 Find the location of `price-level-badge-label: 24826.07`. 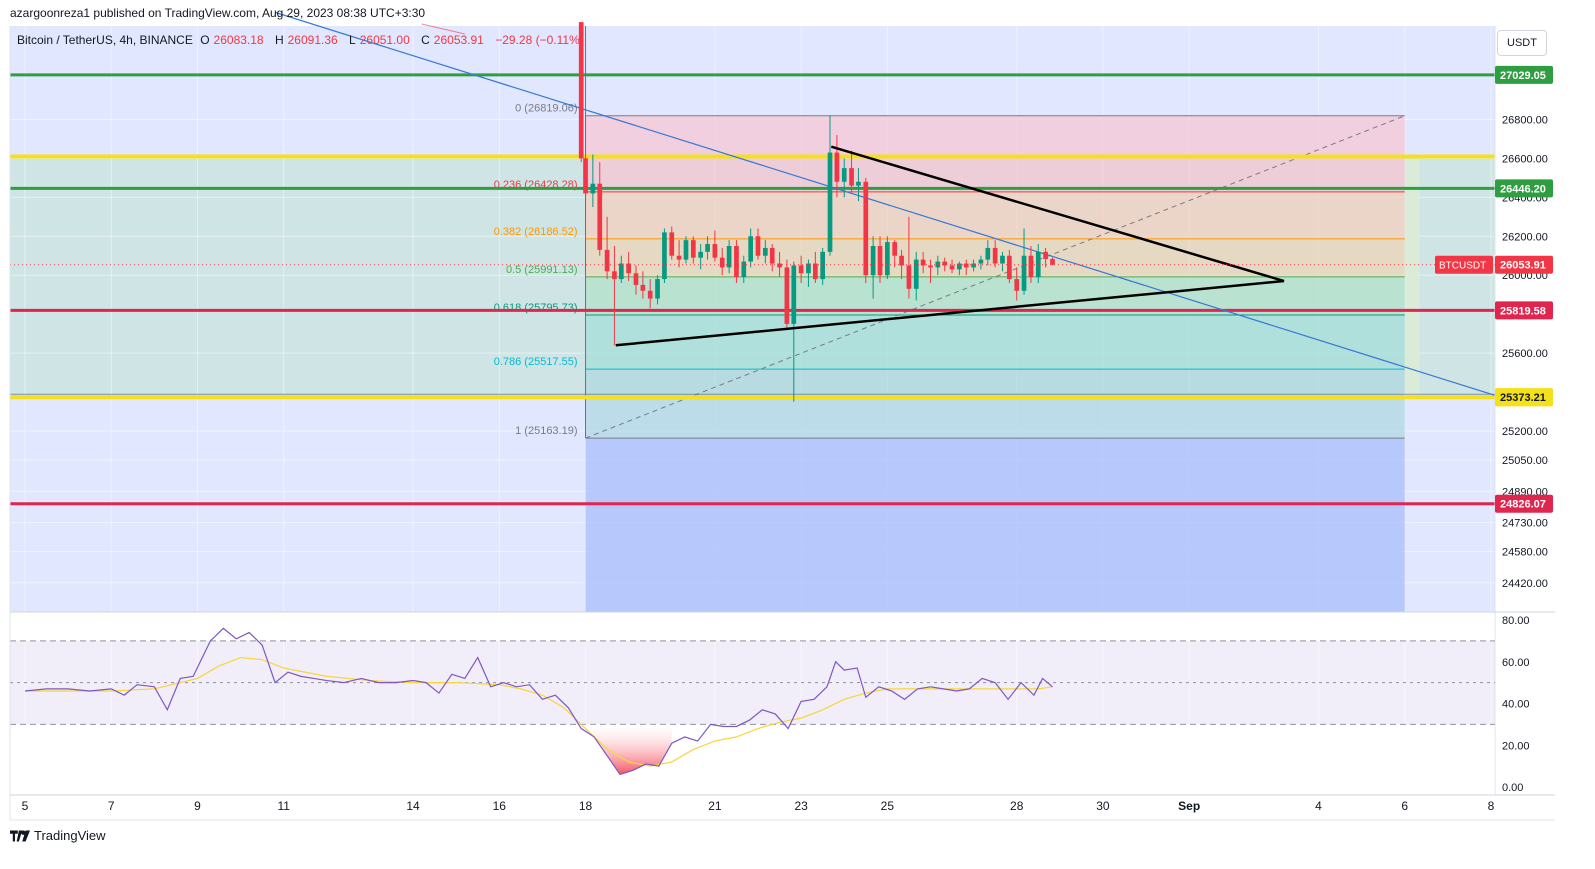

price-level-badge-label: 24826.07 is located at coordinates (1523, 505).